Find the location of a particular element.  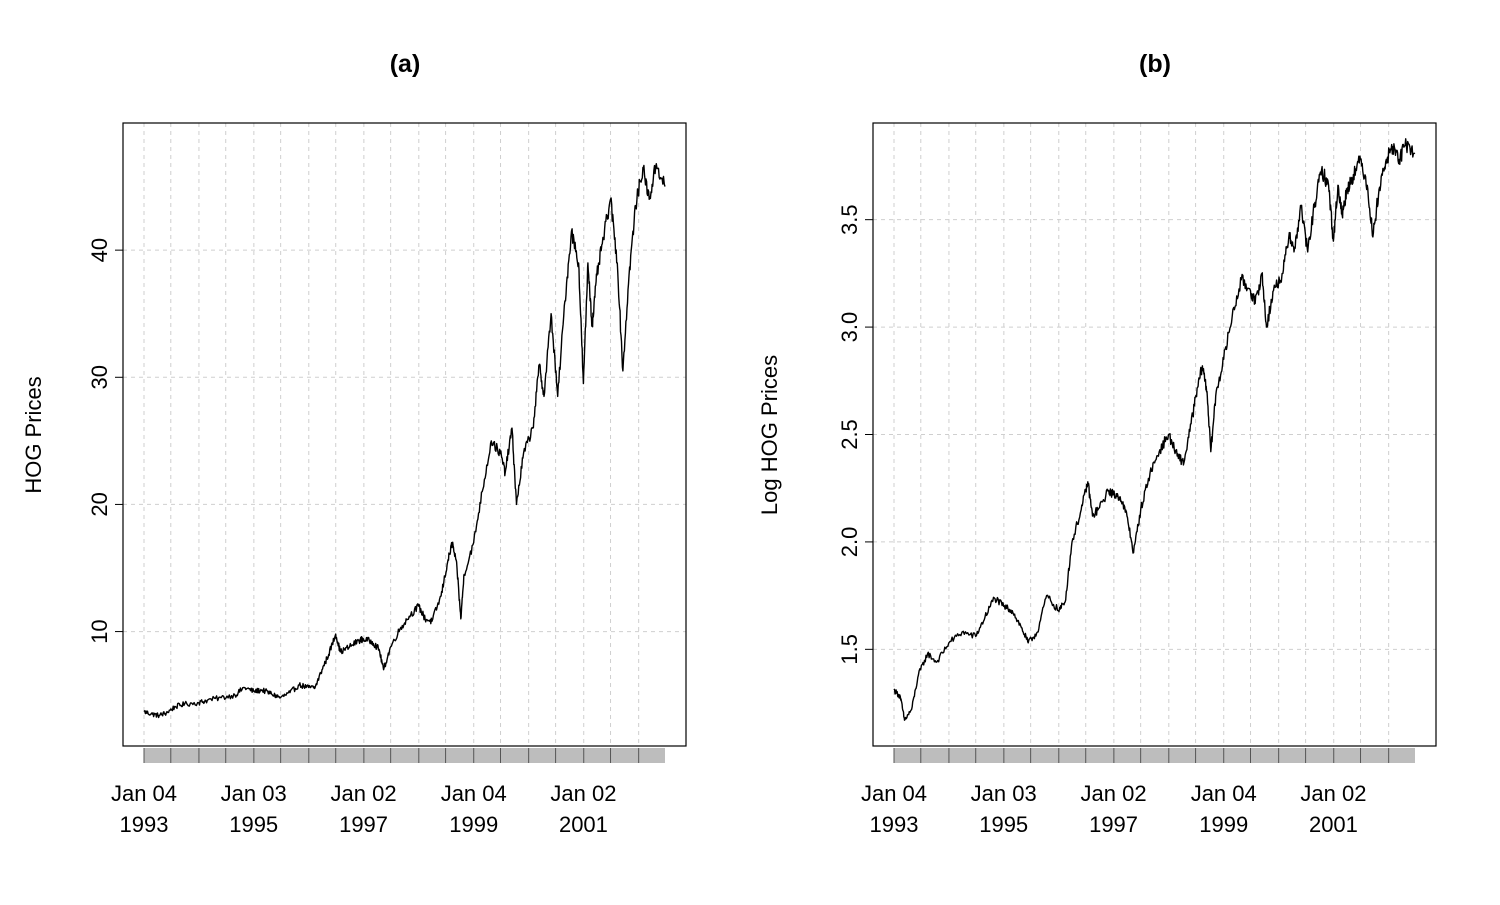

panel-a-x-tick-year: 2001 is located at coordinates (583, 824).